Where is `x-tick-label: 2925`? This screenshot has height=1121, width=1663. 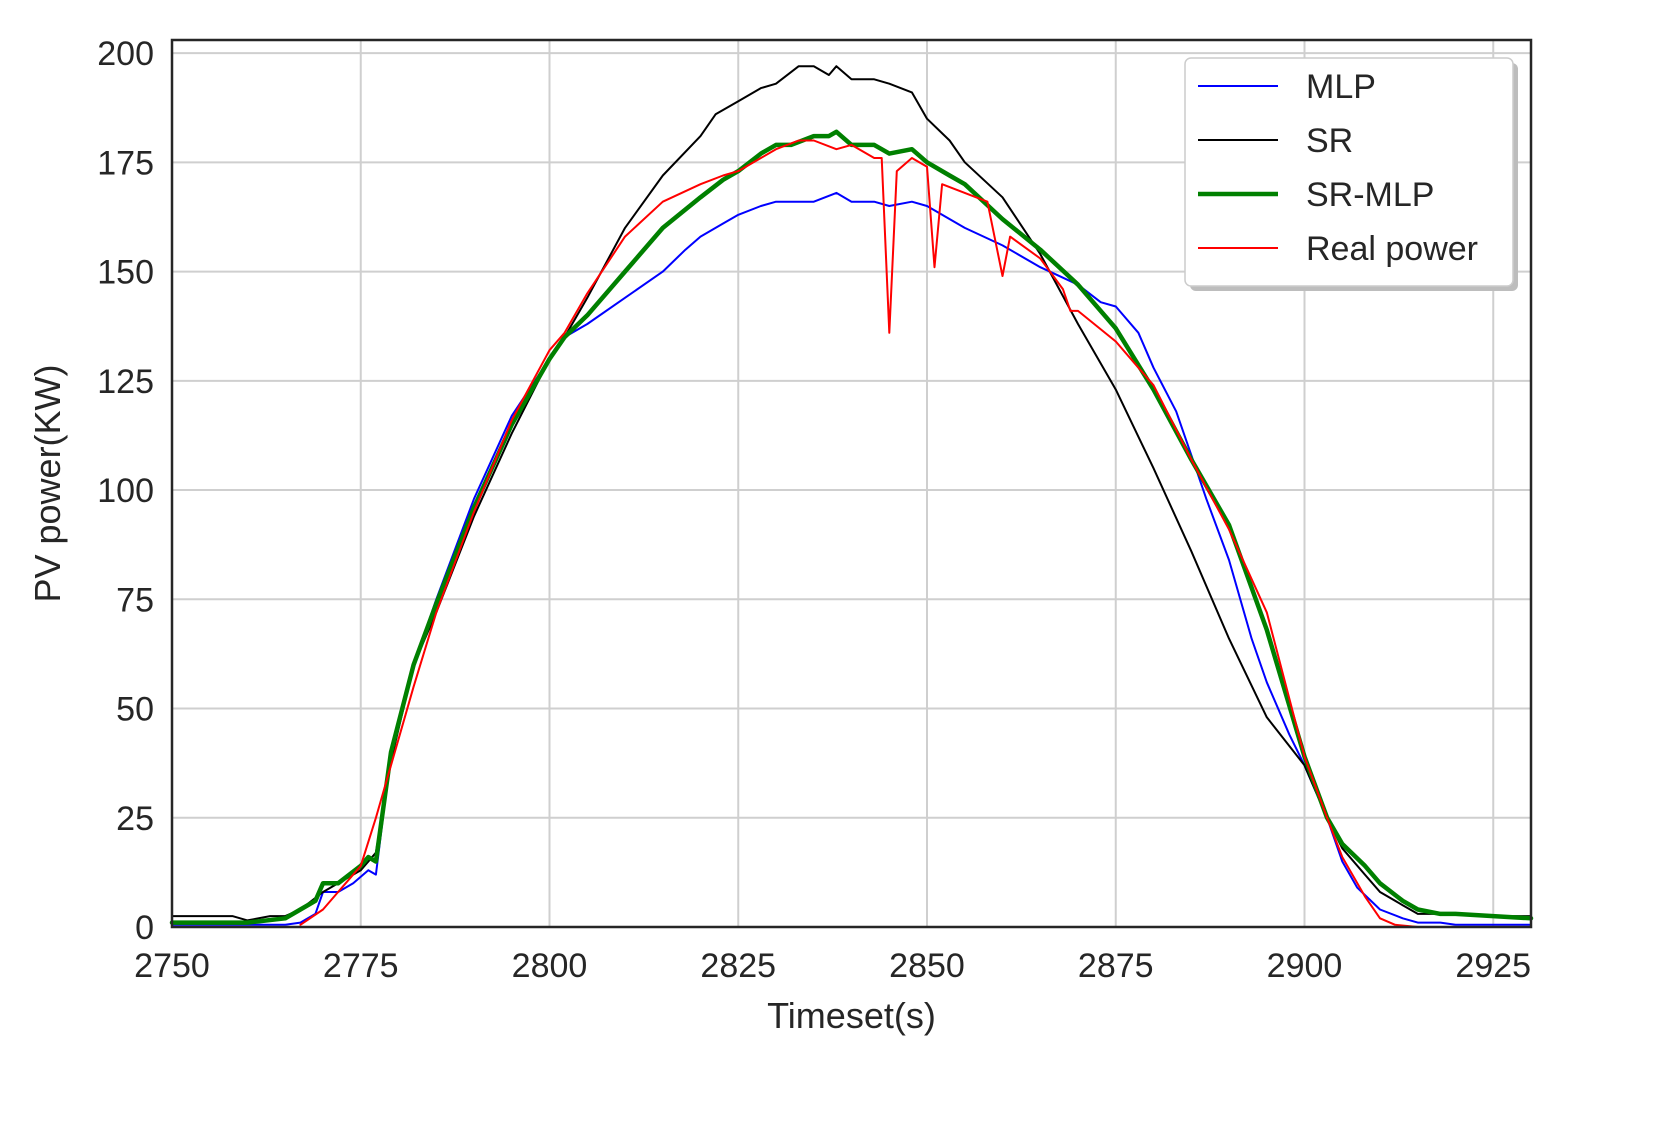
x-tick-label: 2925 is located at coordinates (1493, 966).